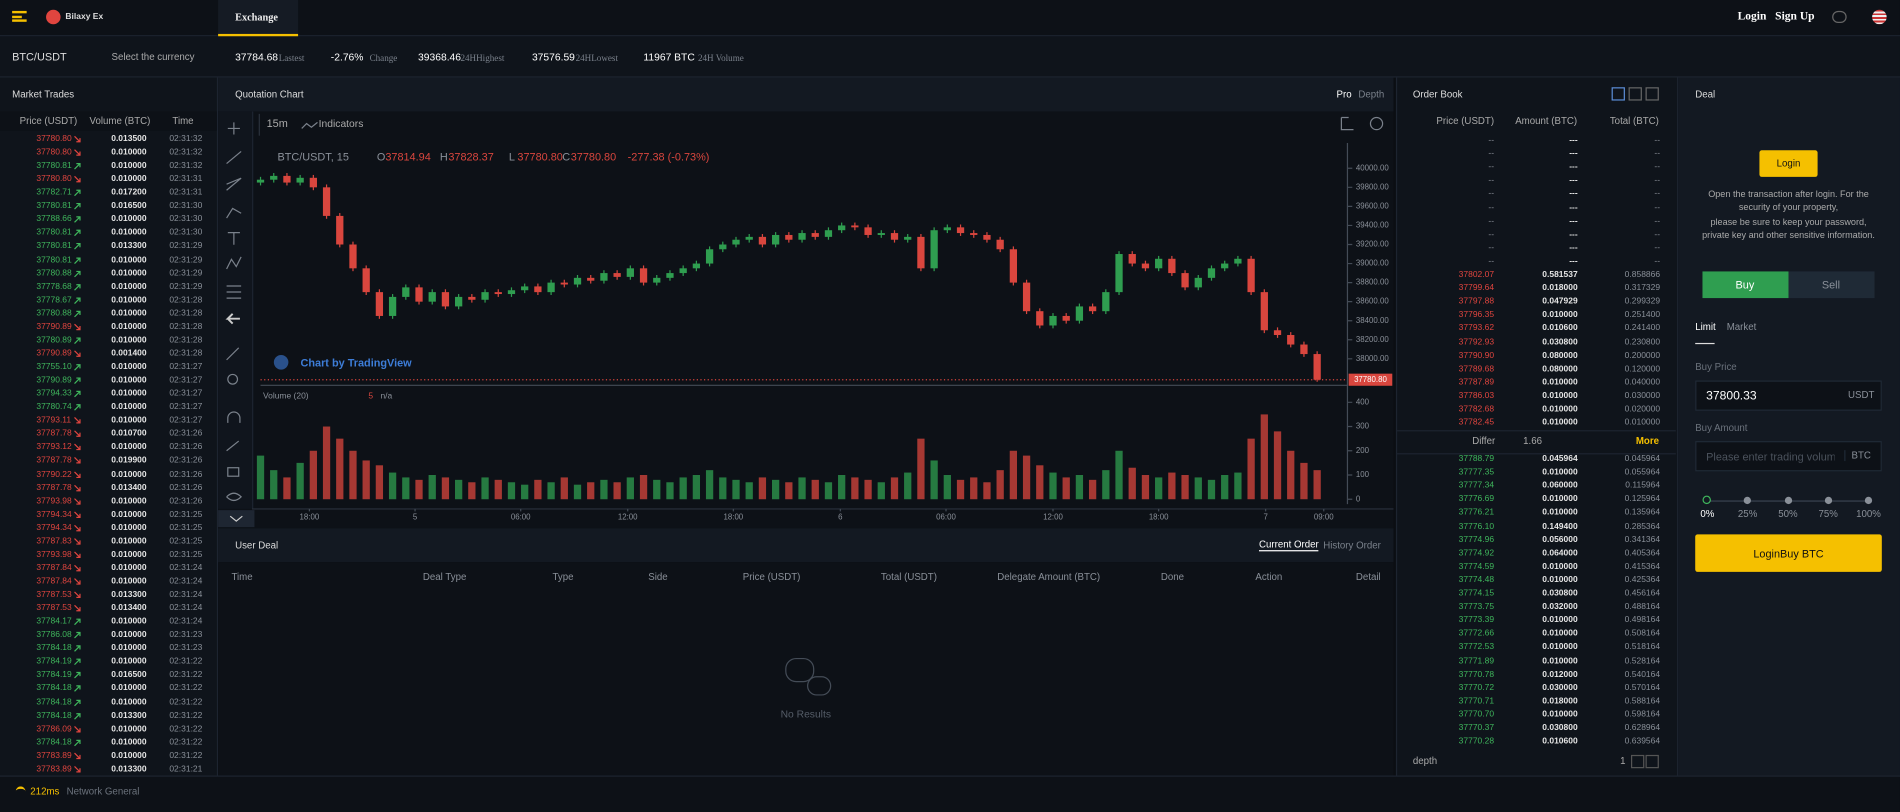 The width and height of the screenshot is (1900, 812). What do you see at coordinates (470, 157) in the screenshot?
I see `legend-value: 37828.37` at bounding box center [470, 157].